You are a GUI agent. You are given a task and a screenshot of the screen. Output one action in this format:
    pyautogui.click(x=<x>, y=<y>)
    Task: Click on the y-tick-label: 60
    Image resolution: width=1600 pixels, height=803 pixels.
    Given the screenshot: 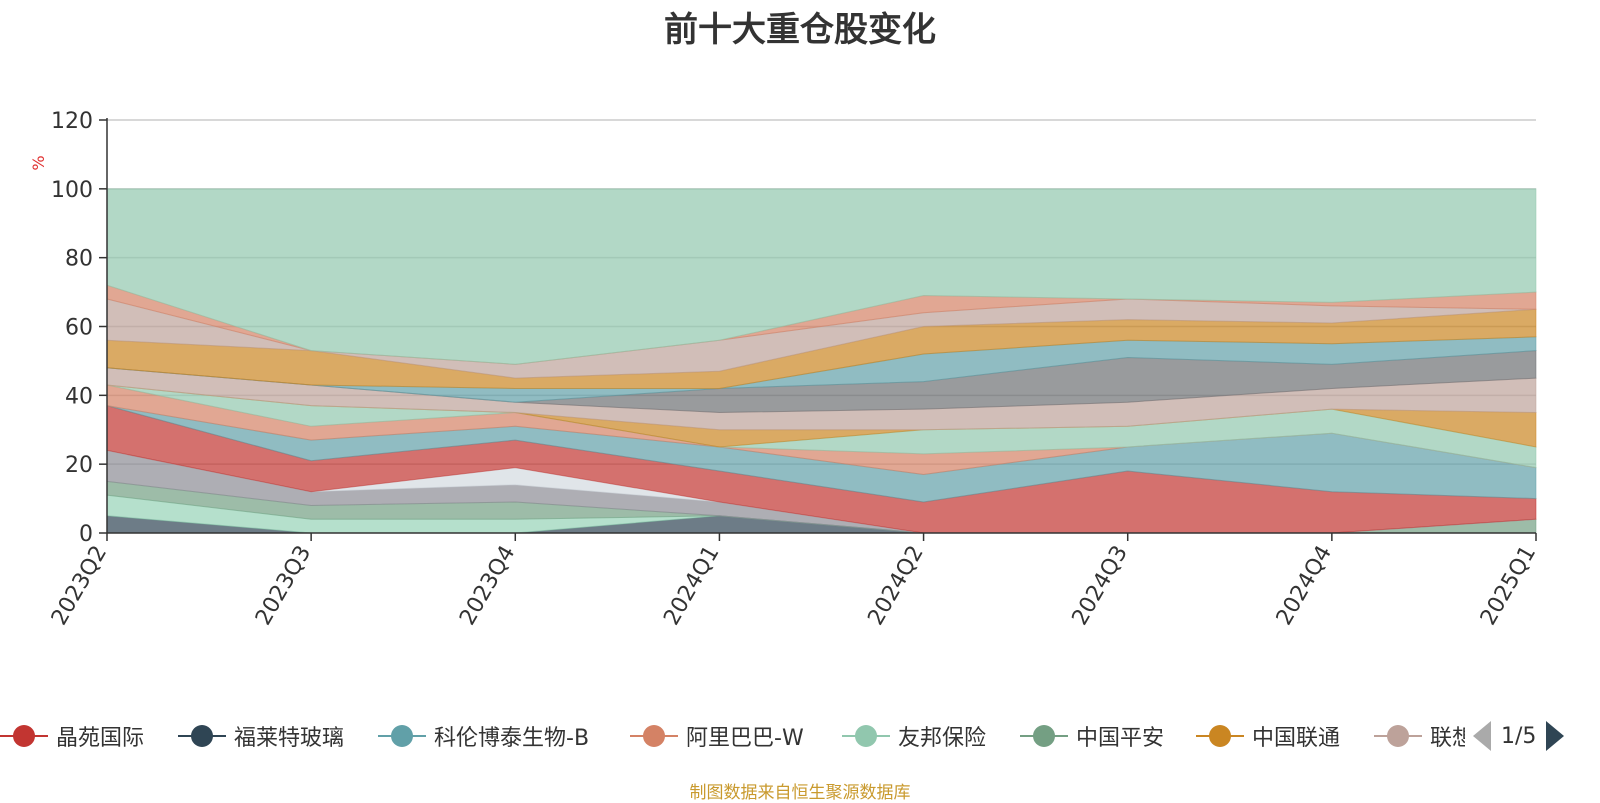 What is the action you would take?
    pyautogui.click(x=79, y=328)
    